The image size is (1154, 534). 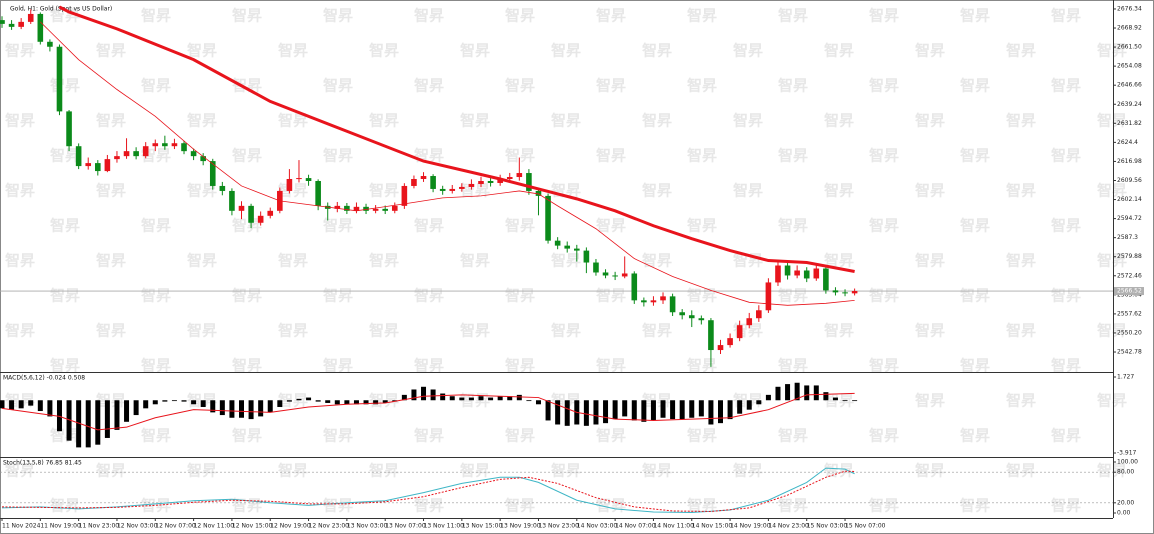 What do you see at coordinates (635, 526) in the screenshot?
I see `x-tick-label: 14 Nov 07:00` at bounding box center [635, 526].